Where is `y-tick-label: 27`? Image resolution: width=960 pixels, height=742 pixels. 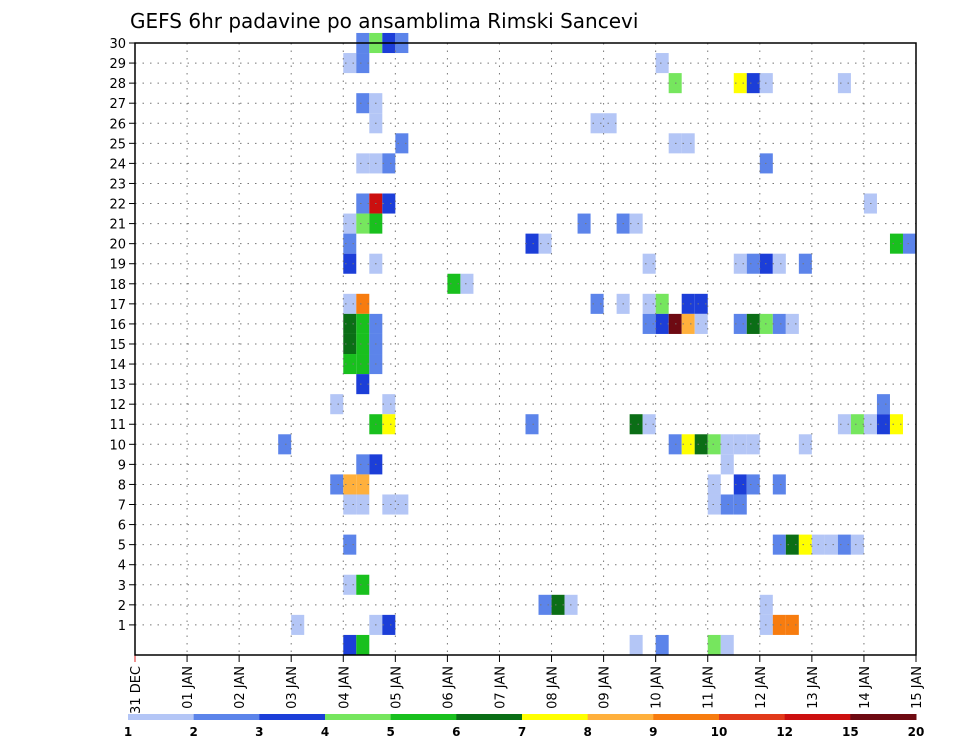 y-tick-label: 27 is located at coordinates (117, 104).